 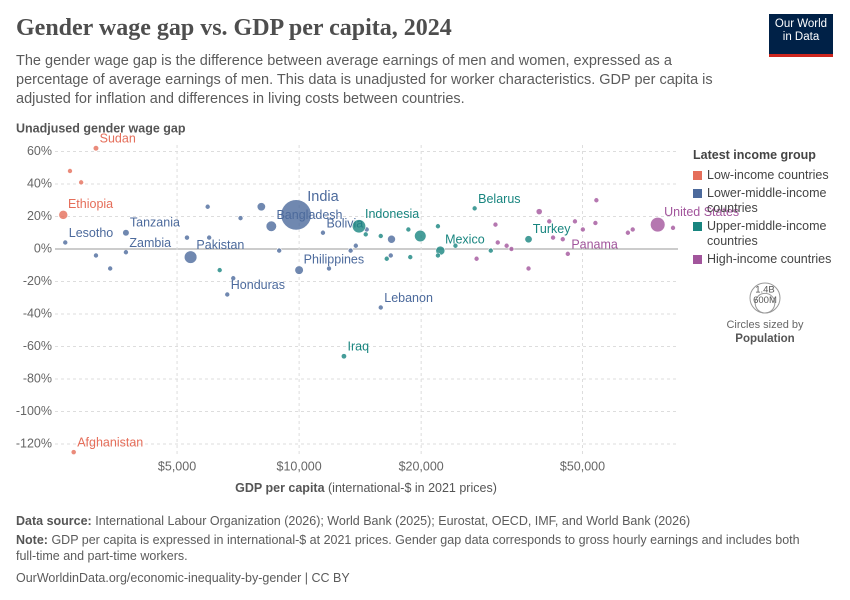 I want to click on legend-label: Upper-middle-income countries, so click(x=767, y=233).